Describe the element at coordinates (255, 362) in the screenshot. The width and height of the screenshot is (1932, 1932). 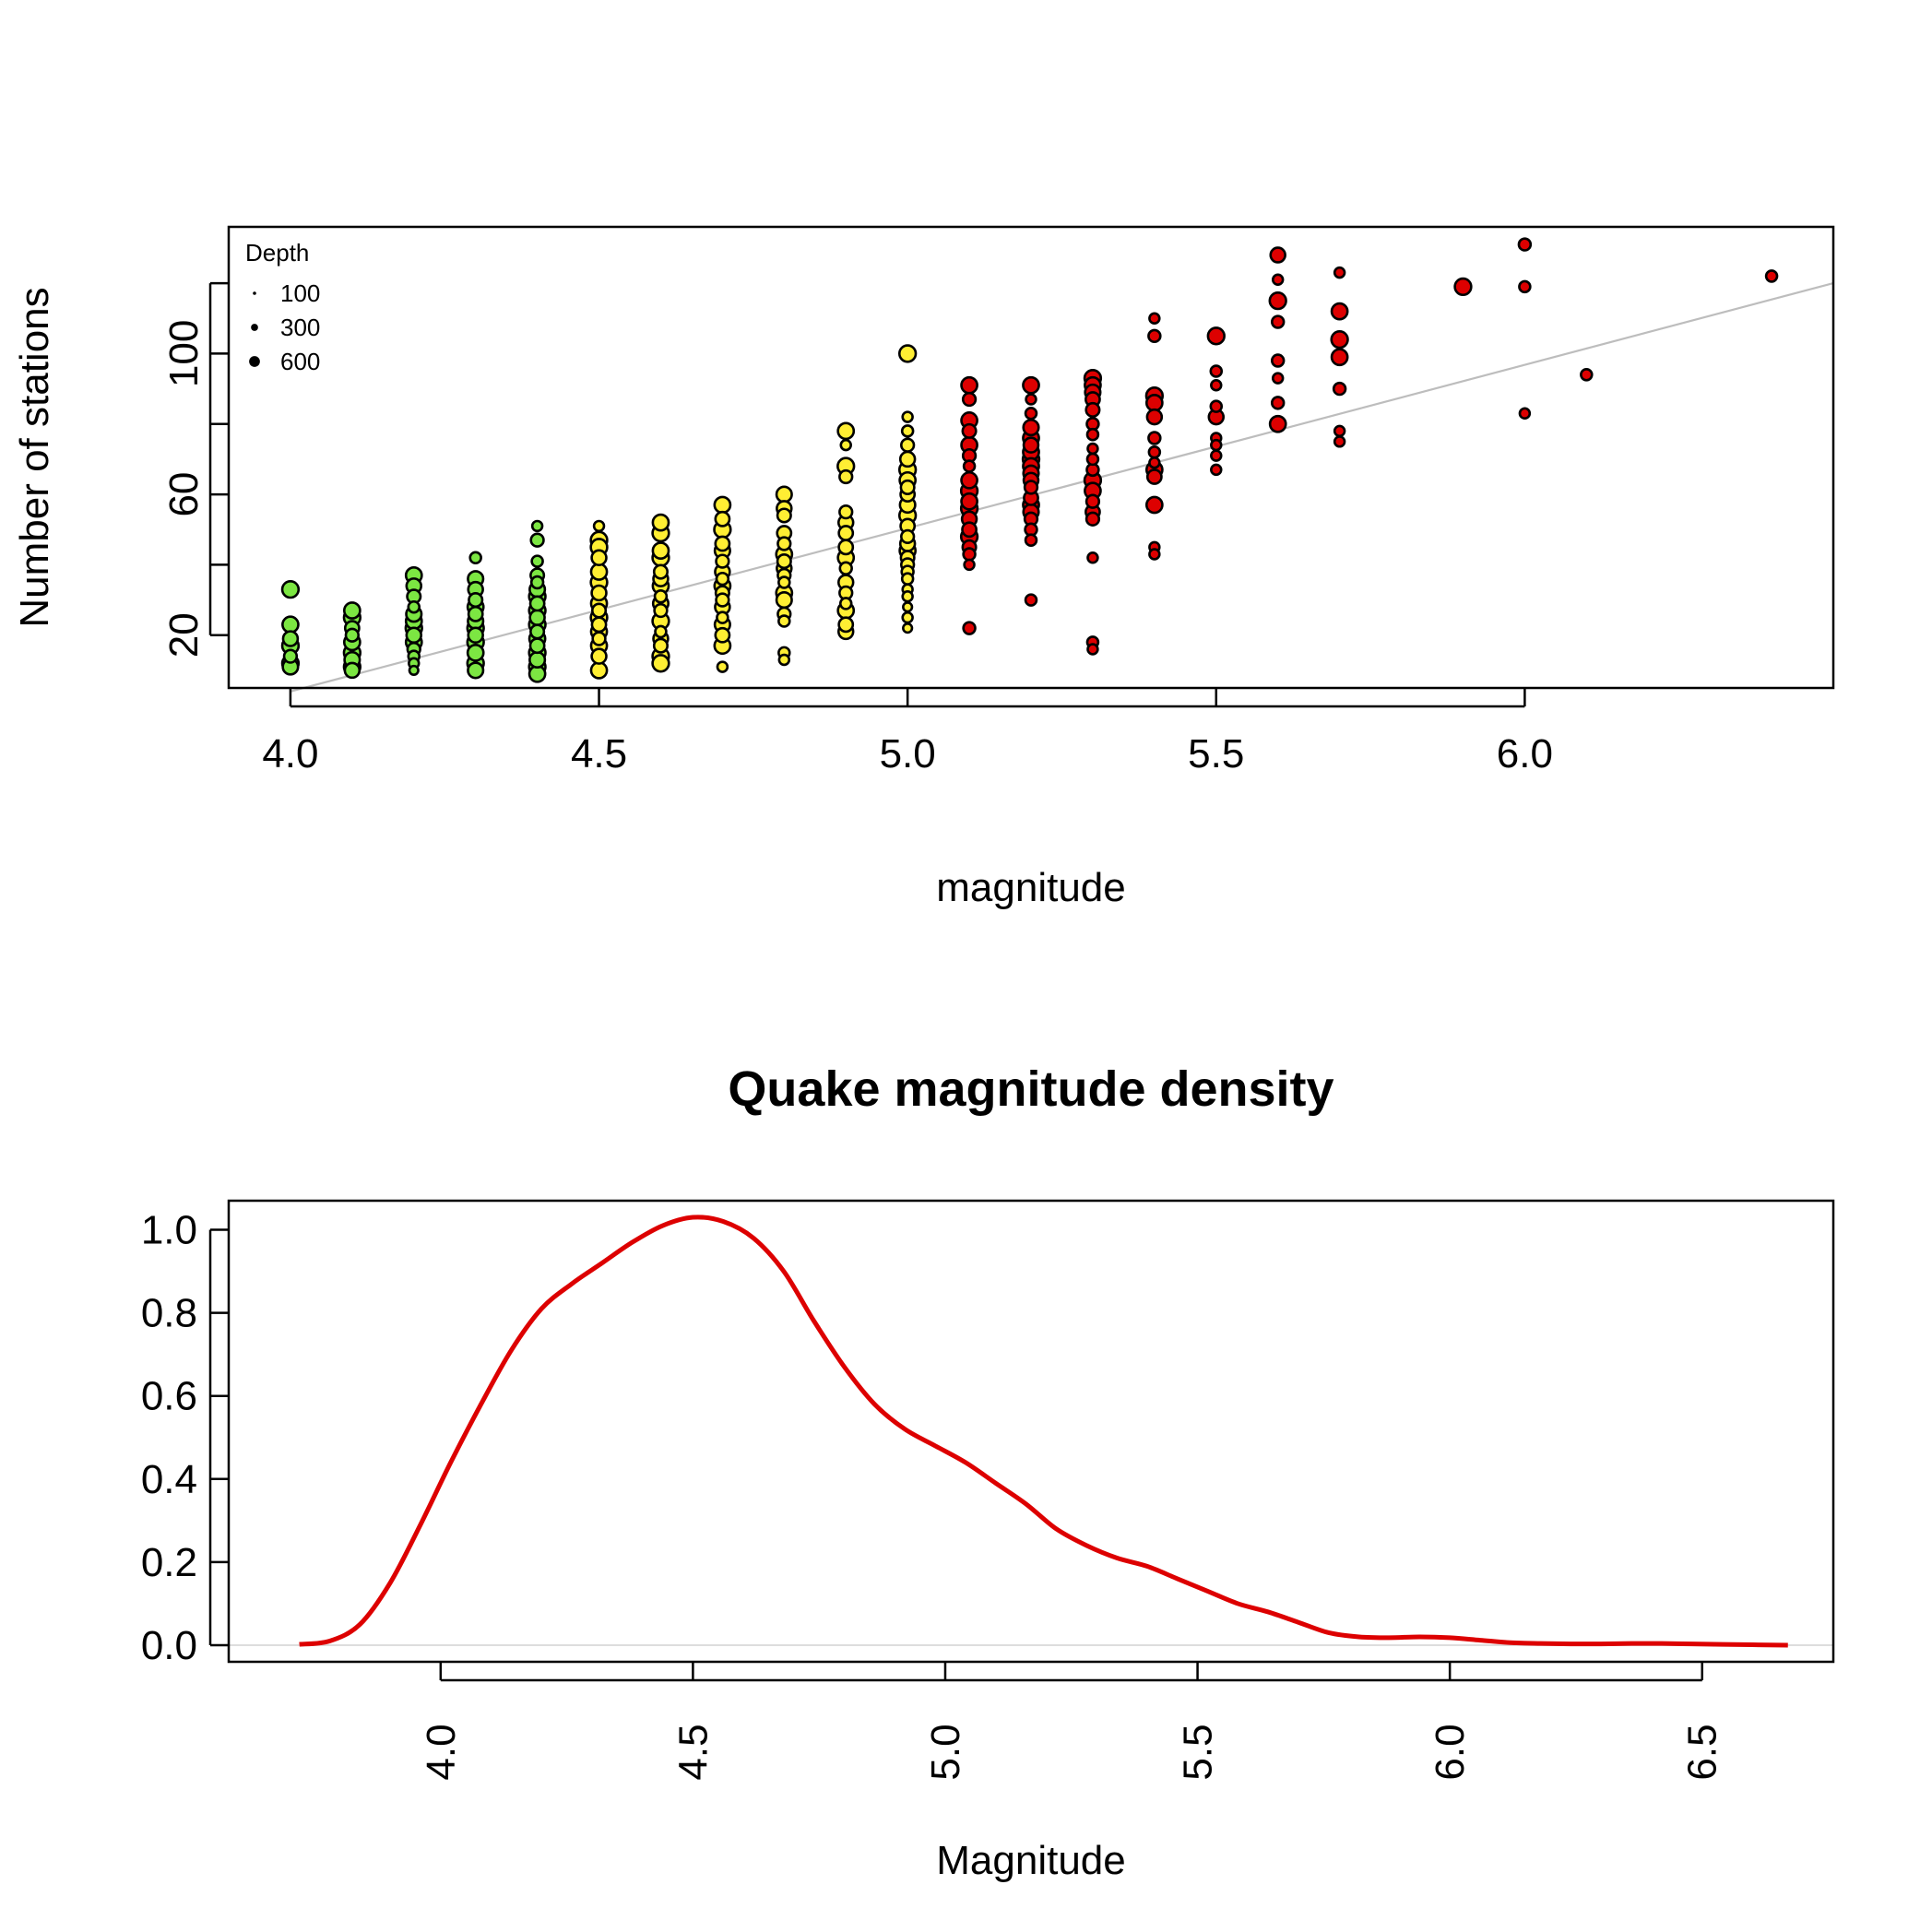
I see `legend-symbol` at that location.